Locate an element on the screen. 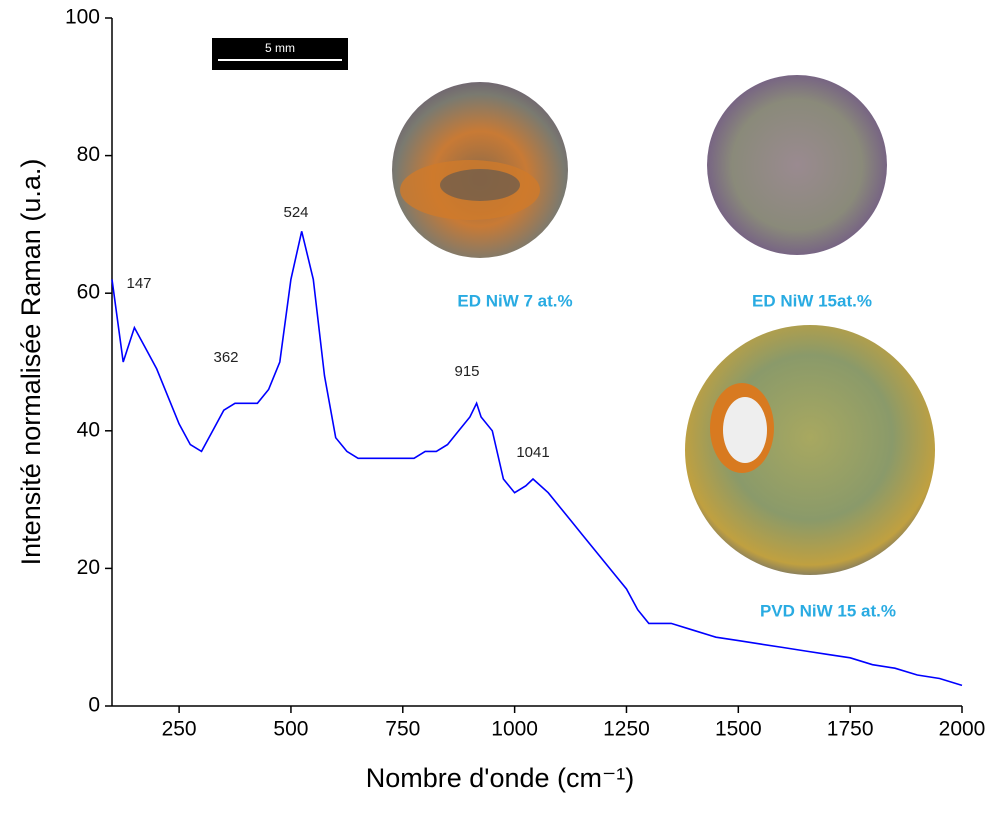 The width and height of the screenshot is (998, 815). photo-label: ED NiW 15at.% is located at coordinates (812, 300).